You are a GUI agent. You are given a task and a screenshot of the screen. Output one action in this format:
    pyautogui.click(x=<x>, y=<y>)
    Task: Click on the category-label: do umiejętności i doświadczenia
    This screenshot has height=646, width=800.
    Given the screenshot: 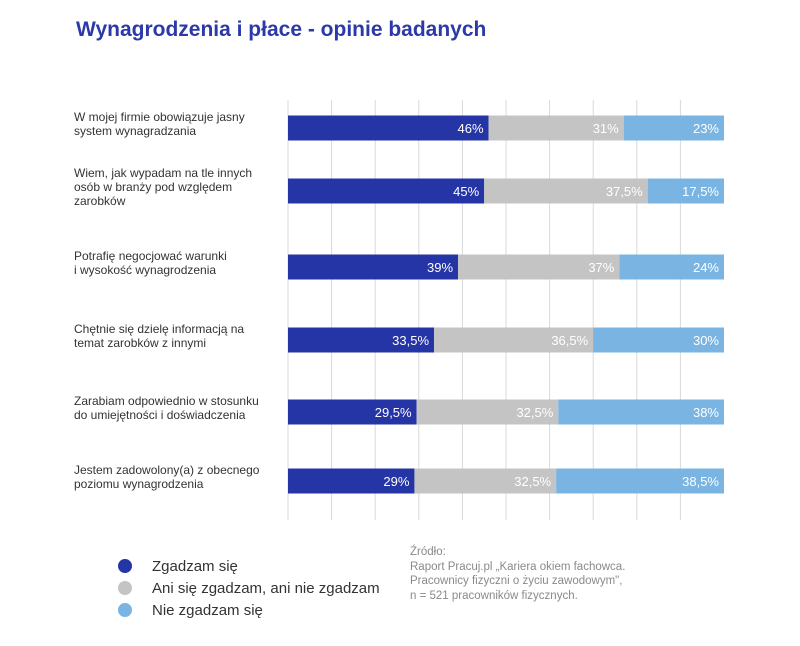 What is the action you would take?
    pyautogui.click(x=160, y=415)
    